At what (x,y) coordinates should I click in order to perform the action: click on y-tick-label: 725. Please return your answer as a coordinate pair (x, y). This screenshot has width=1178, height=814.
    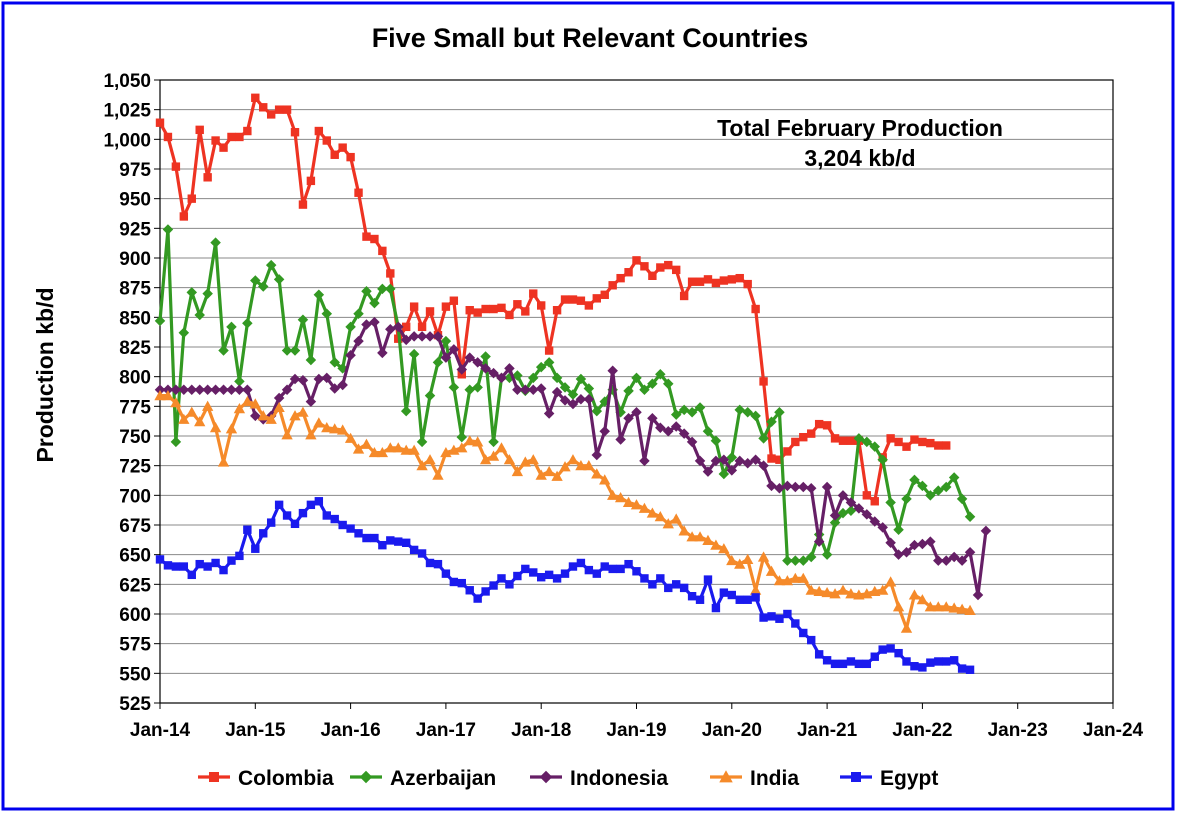
    Looking at the image, I should click on (135, 467).